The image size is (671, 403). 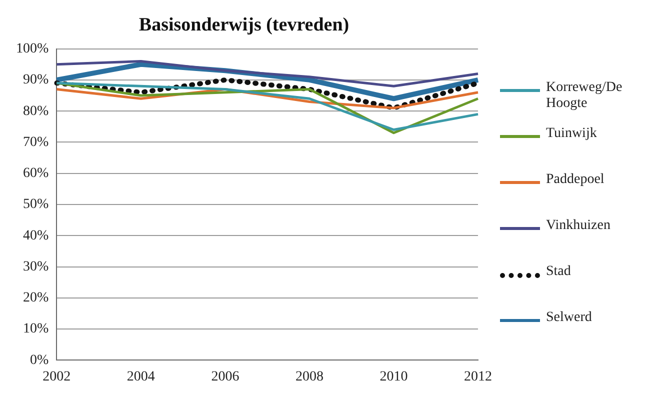 What do you see at coordinates (35, 174) in the screenshot?
I see `y-tick-label: 60%` at bounding box center [35, 174].